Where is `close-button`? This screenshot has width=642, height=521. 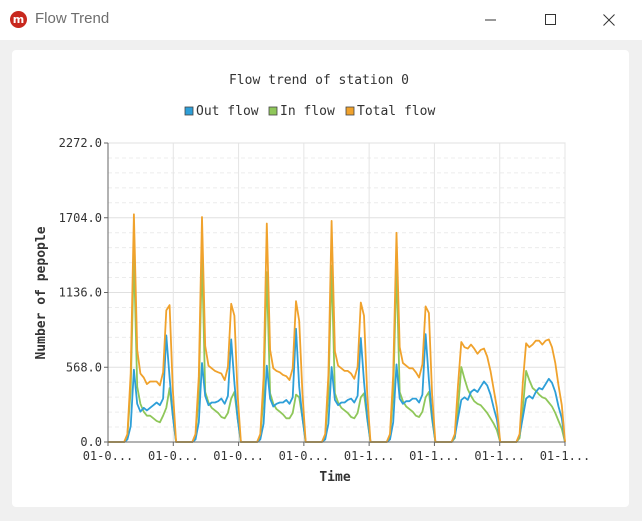
close-button is located at coordinates (609, 20).